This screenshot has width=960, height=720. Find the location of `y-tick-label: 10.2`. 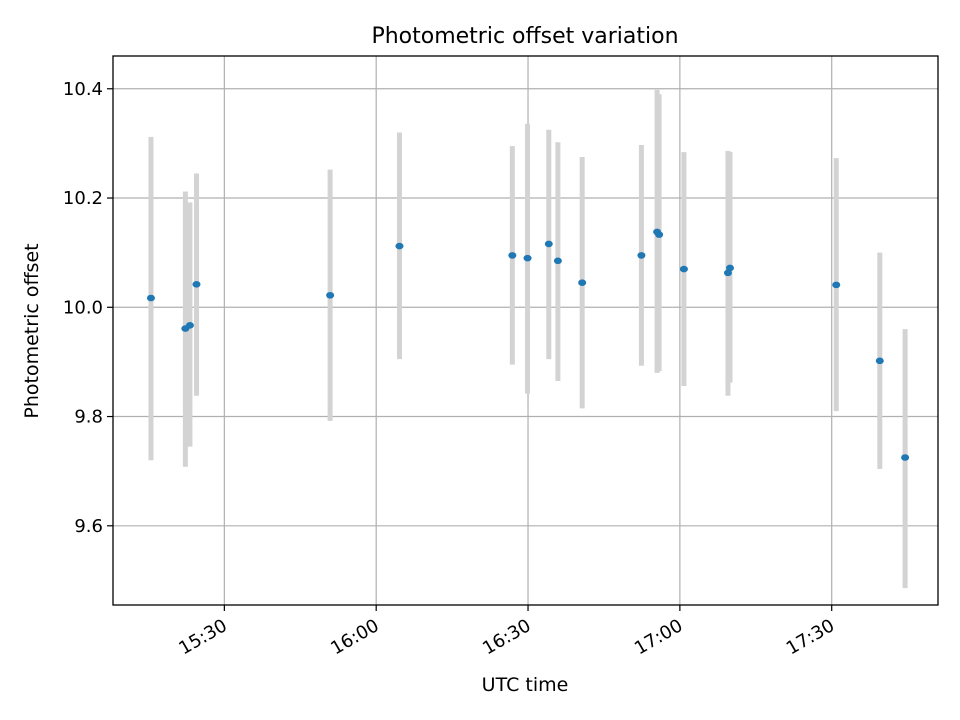

y-tick-label: 10.2 is located at coordinates (83, 198).